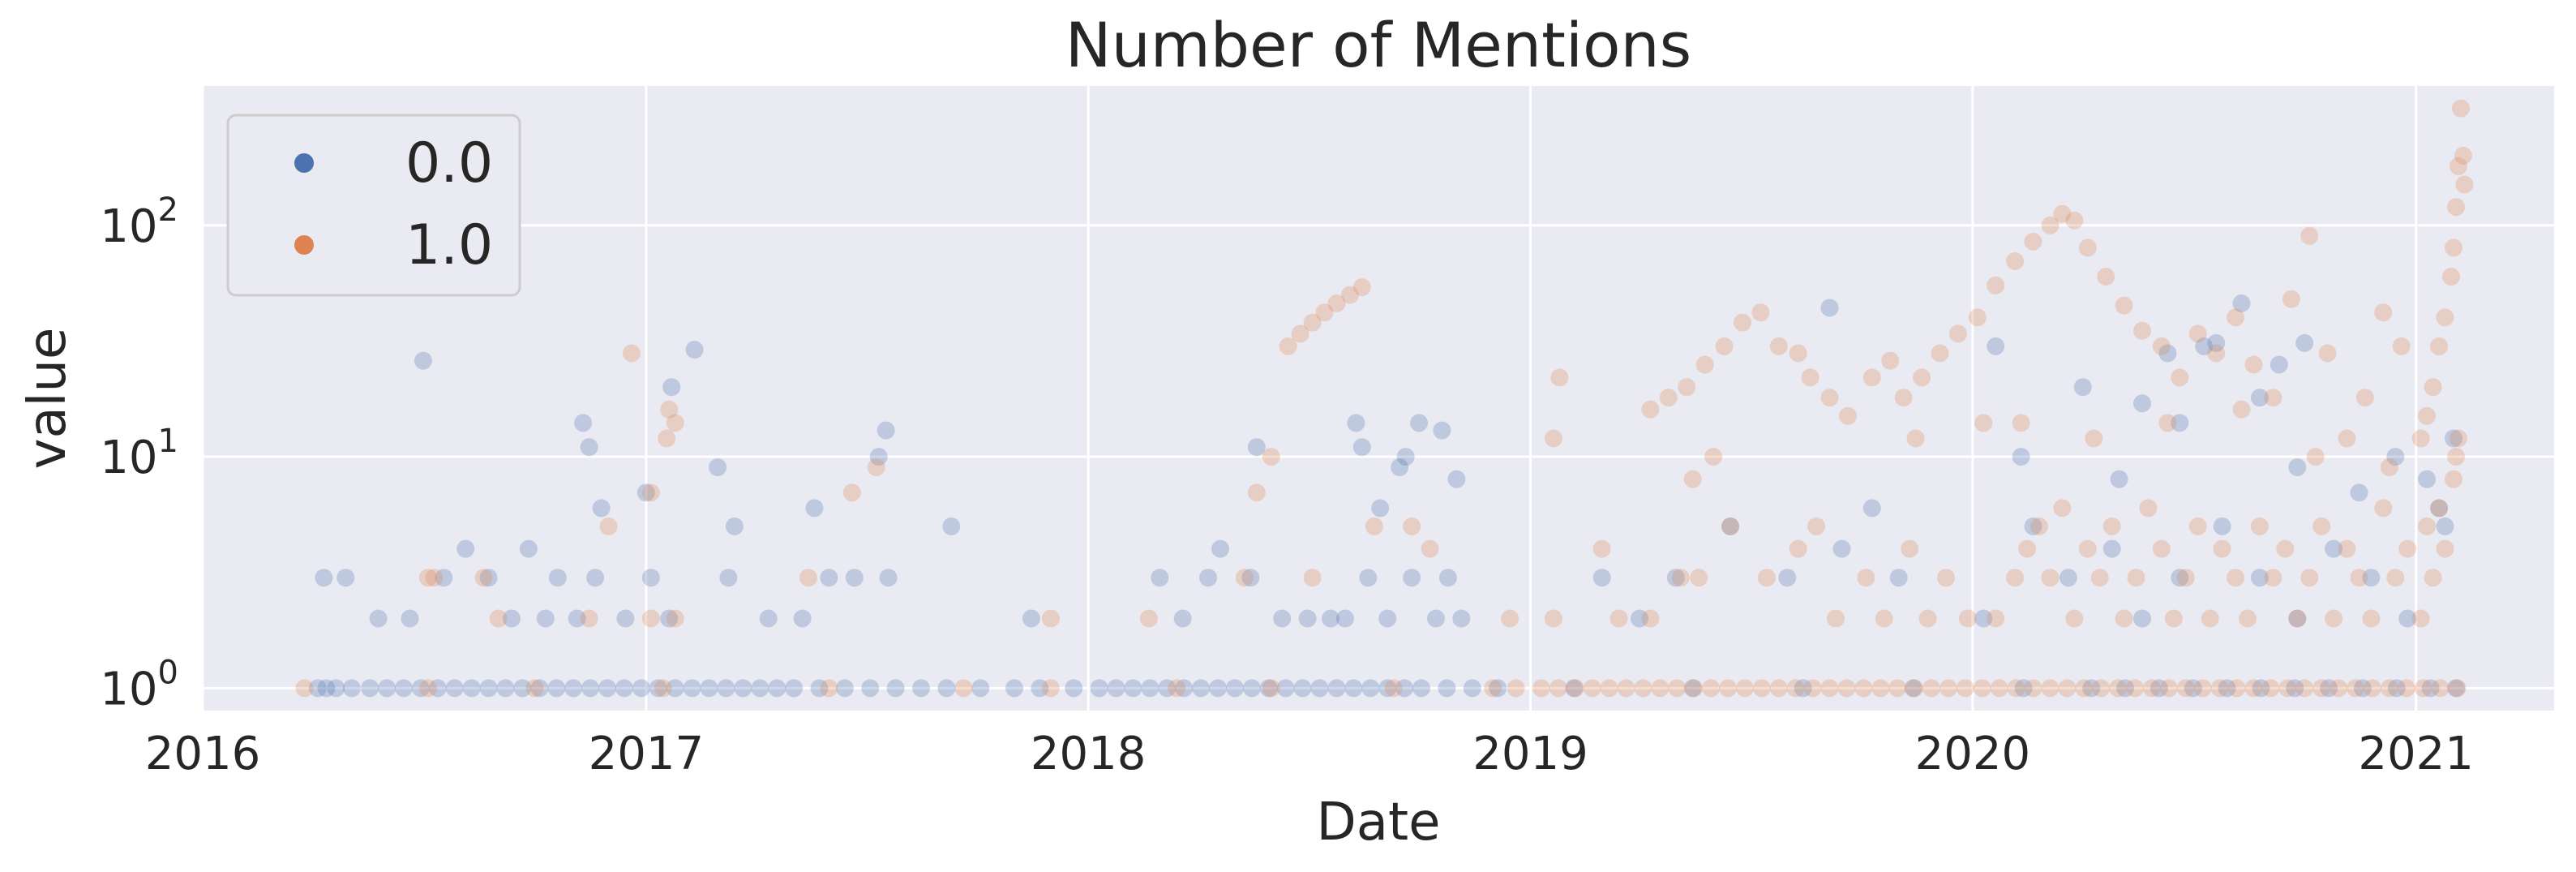 This screenshot has width=2576, height=872. I want to click on x-tick-label: 2016, so click(203, 754).